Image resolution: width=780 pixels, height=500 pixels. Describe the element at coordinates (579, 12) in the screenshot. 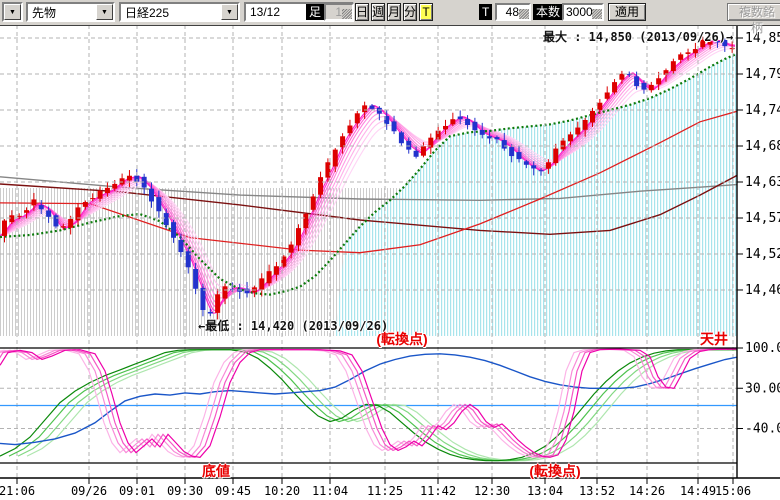

I see `honsu-value: 3000` at that location.